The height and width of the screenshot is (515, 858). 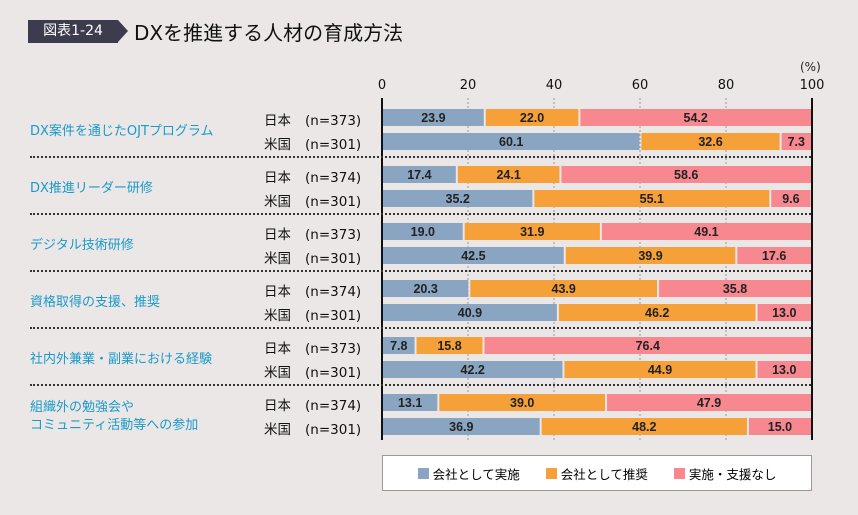 What do you see at coordinates (114, 416) in the screenshot?
I see `category-label: 組織外の勉強会や コミュニティ活動等への参加` at bounding box center [114, 416].